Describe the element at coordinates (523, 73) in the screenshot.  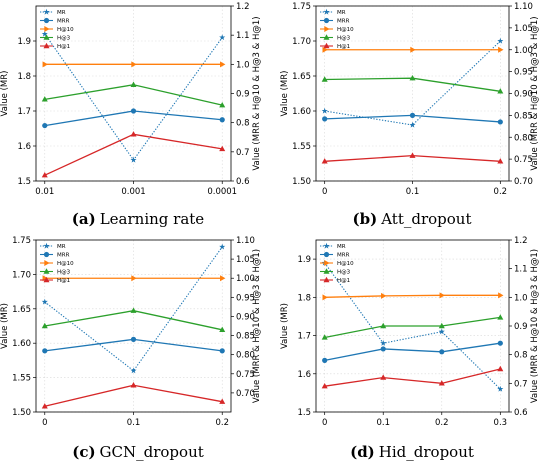
I see `y-right-tick-label: 0.95` at that location.